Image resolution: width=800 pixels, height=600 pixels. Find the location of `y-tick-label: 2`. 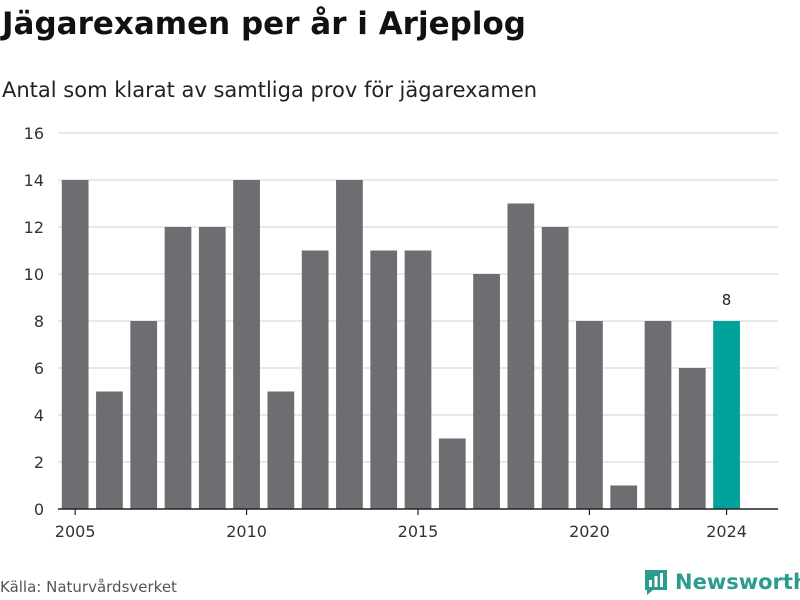

y-tick-label: 2 is located at coordinates (39, 462).